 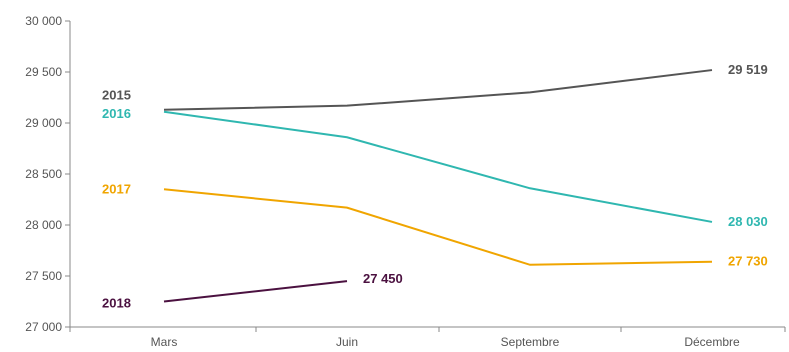 What do you see at coordinates (116, 303) in the screenshot?
I see `series-label-2018: 2018` at bounding box center [116, 303].